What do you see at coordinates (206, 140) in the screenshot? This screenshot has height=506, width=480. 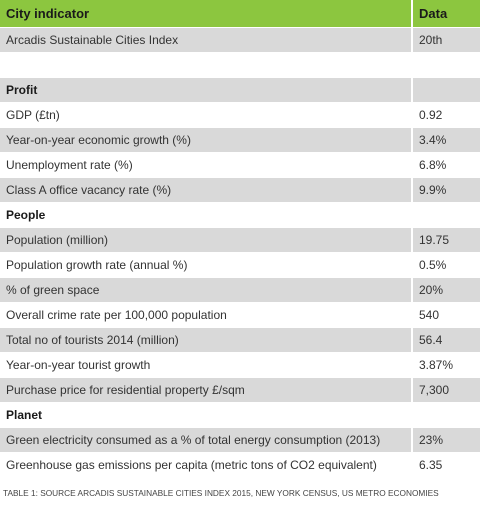 I see `indicator-label: Year-on-year economic growth (%)` at bounding box center [206, 140].